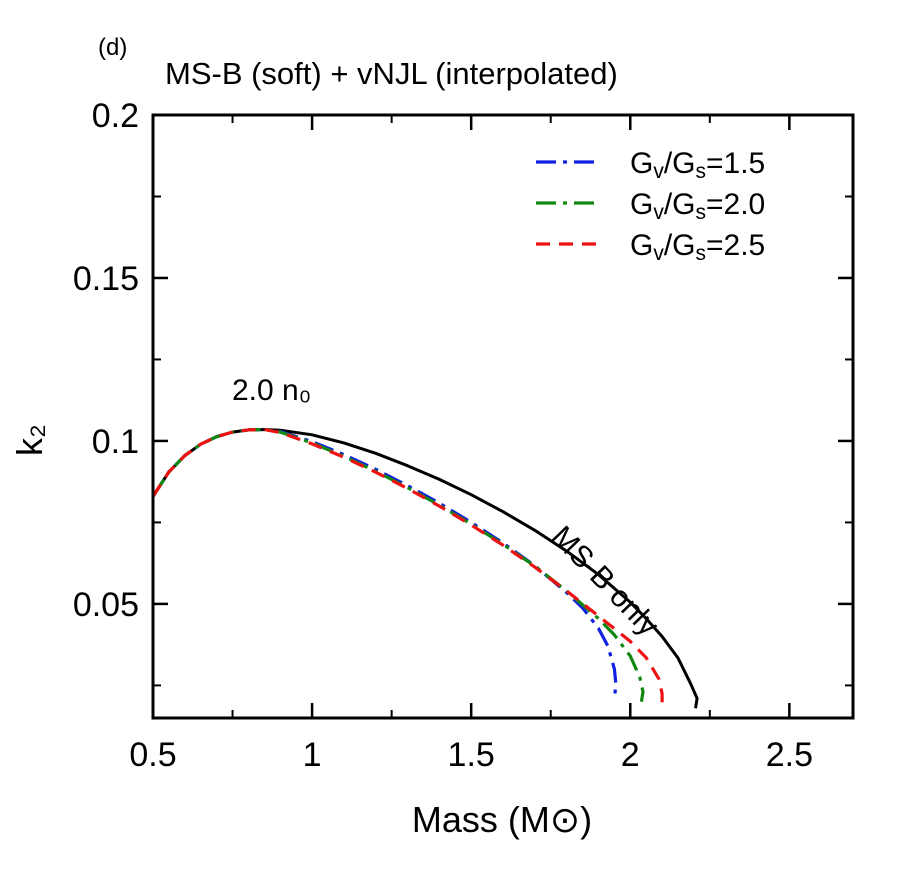 Image resolution: width=900 pixels, height=872 pixels. Describe the element at coordinates (391, 73) in the screenshot. I see `chart-title: MS-B (soft) + vNJL (interpolated)` at that location.